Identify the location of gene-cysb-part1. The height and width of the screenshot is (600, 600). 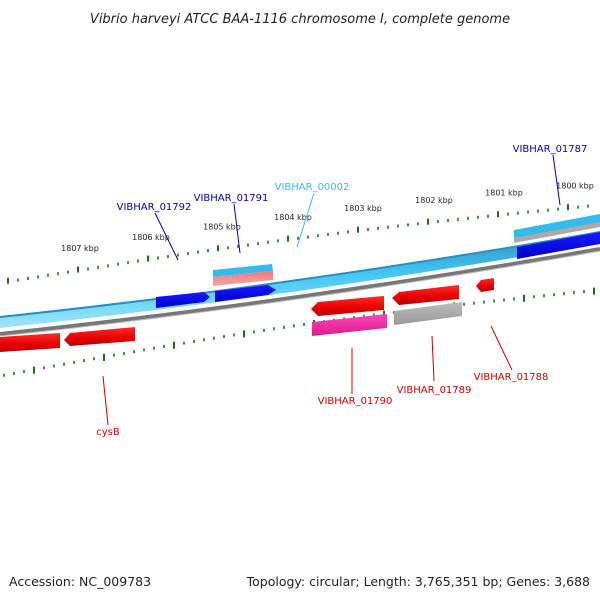
(30, 342).